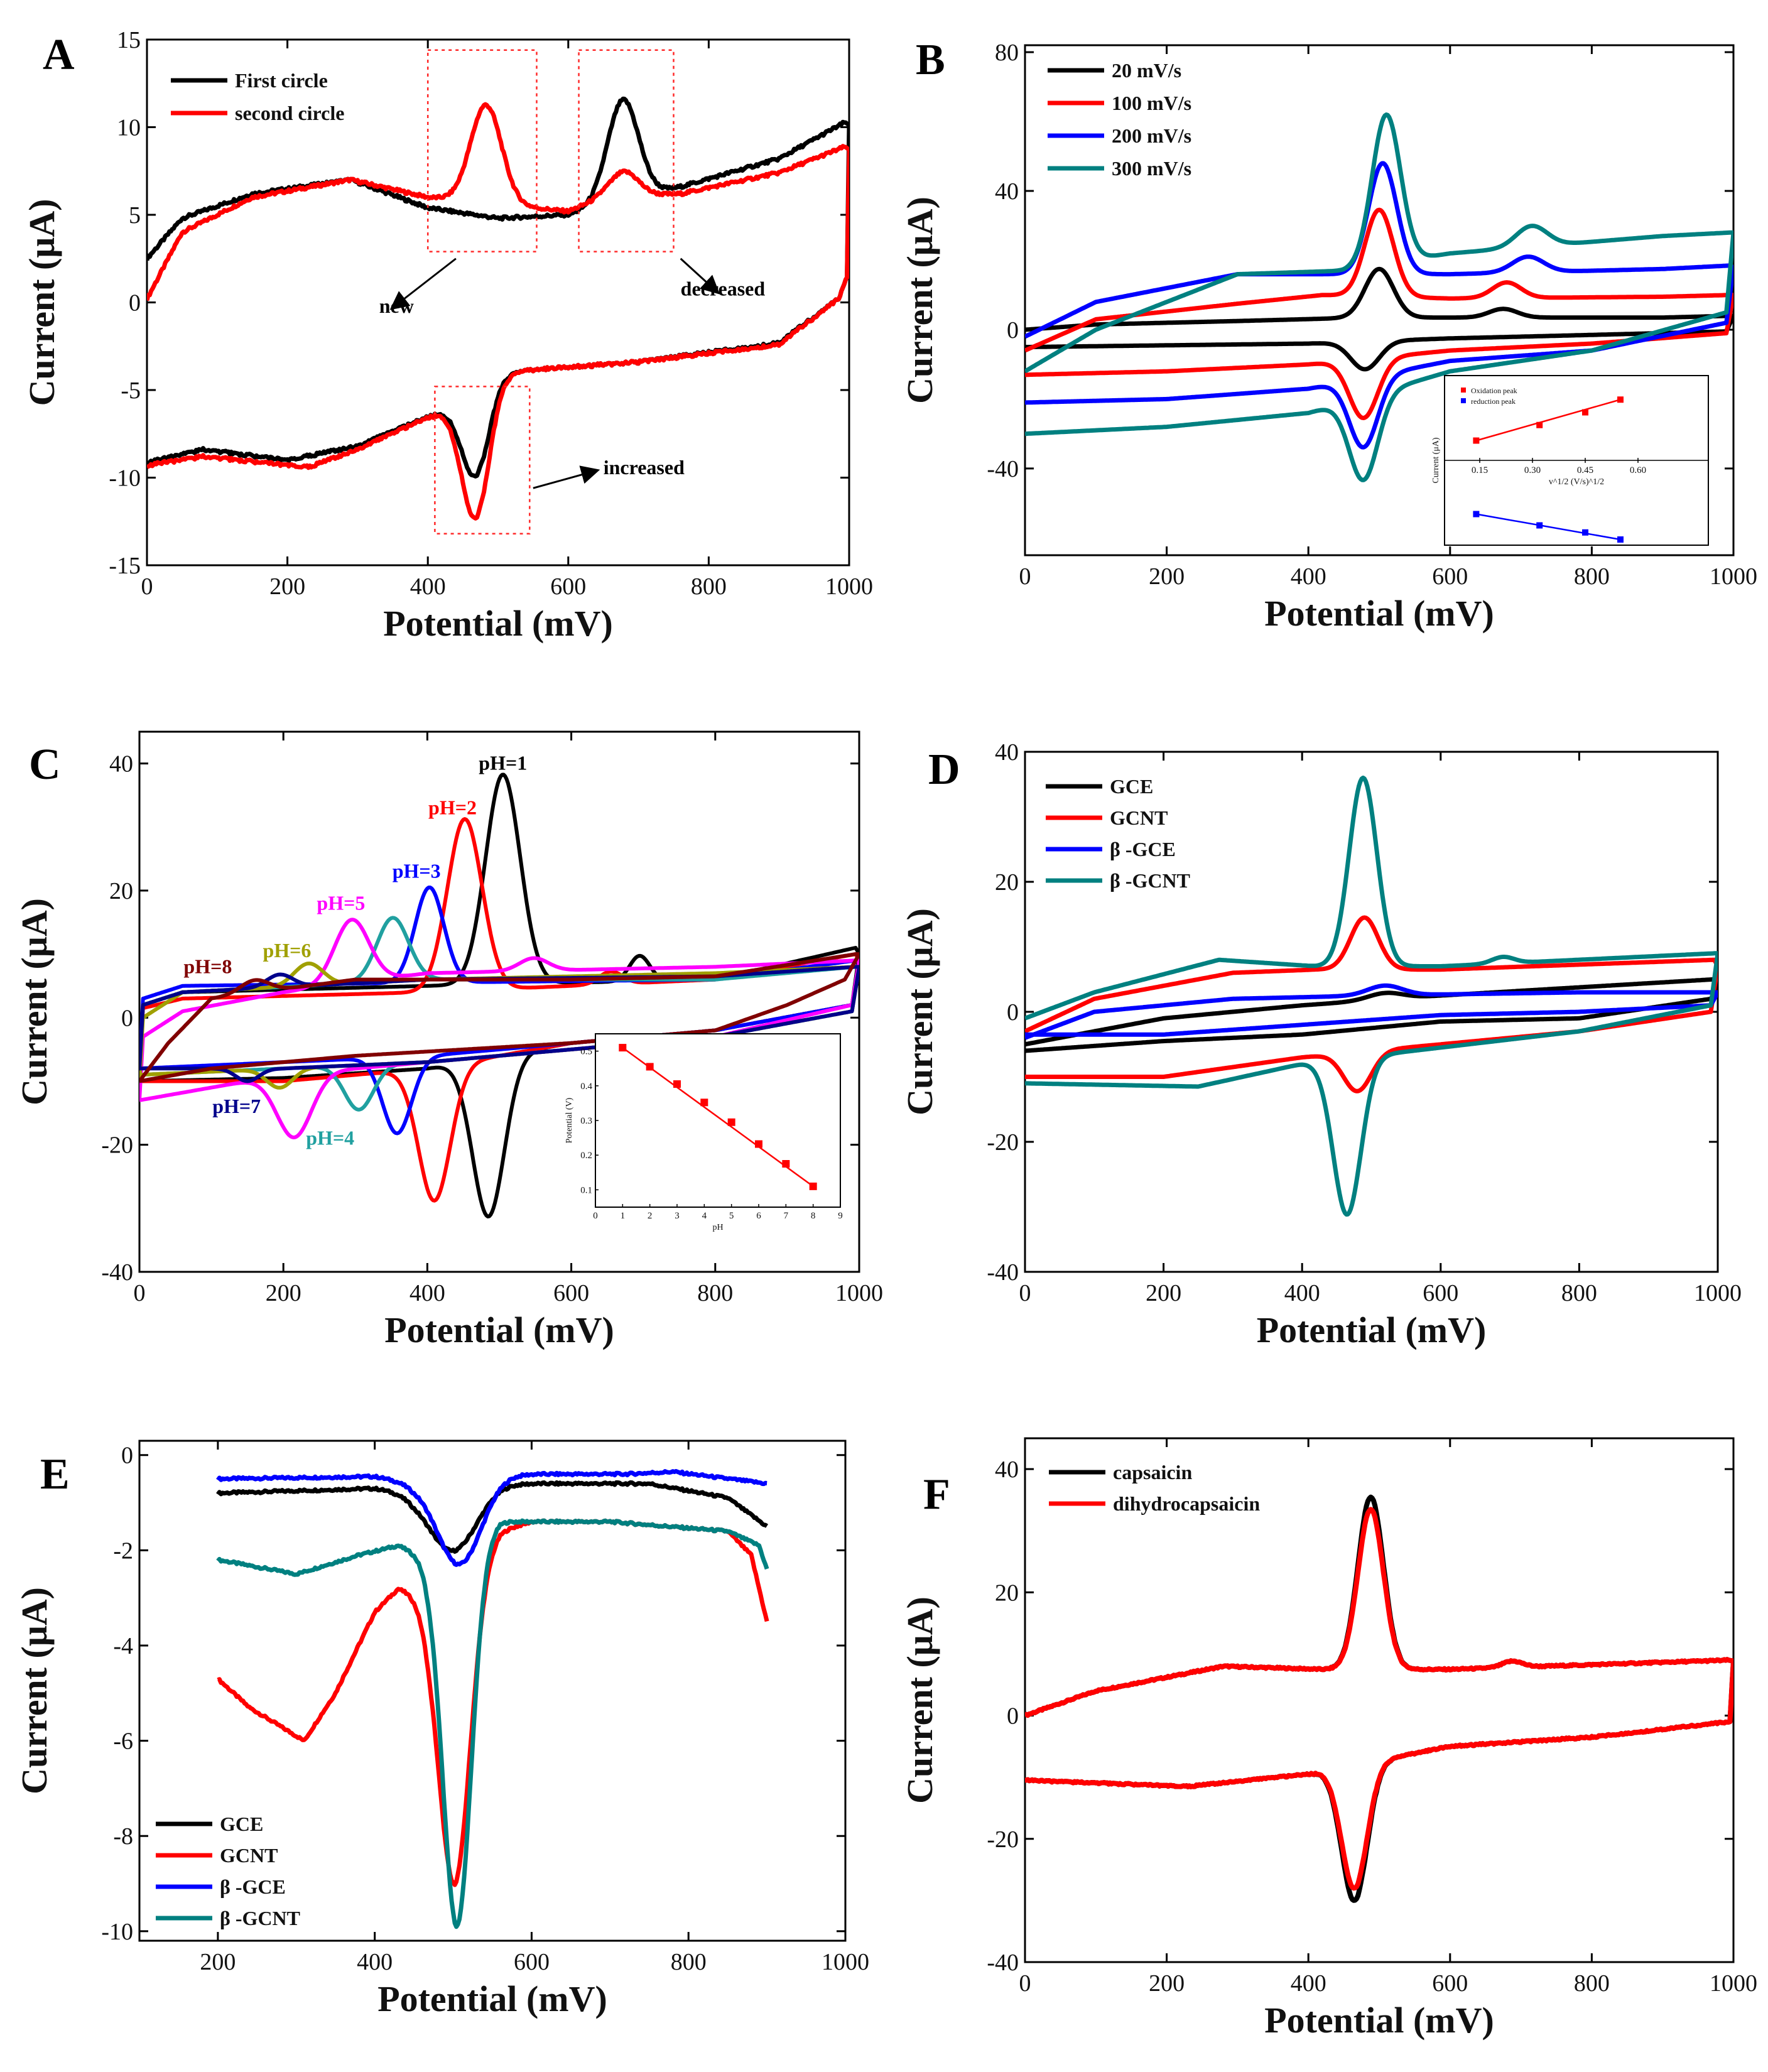 The image size is (1768, 2072). Describe the element at coordinates (595, 1216) in the screenshot. I see `inset-x-tick-label: 0` at that location.